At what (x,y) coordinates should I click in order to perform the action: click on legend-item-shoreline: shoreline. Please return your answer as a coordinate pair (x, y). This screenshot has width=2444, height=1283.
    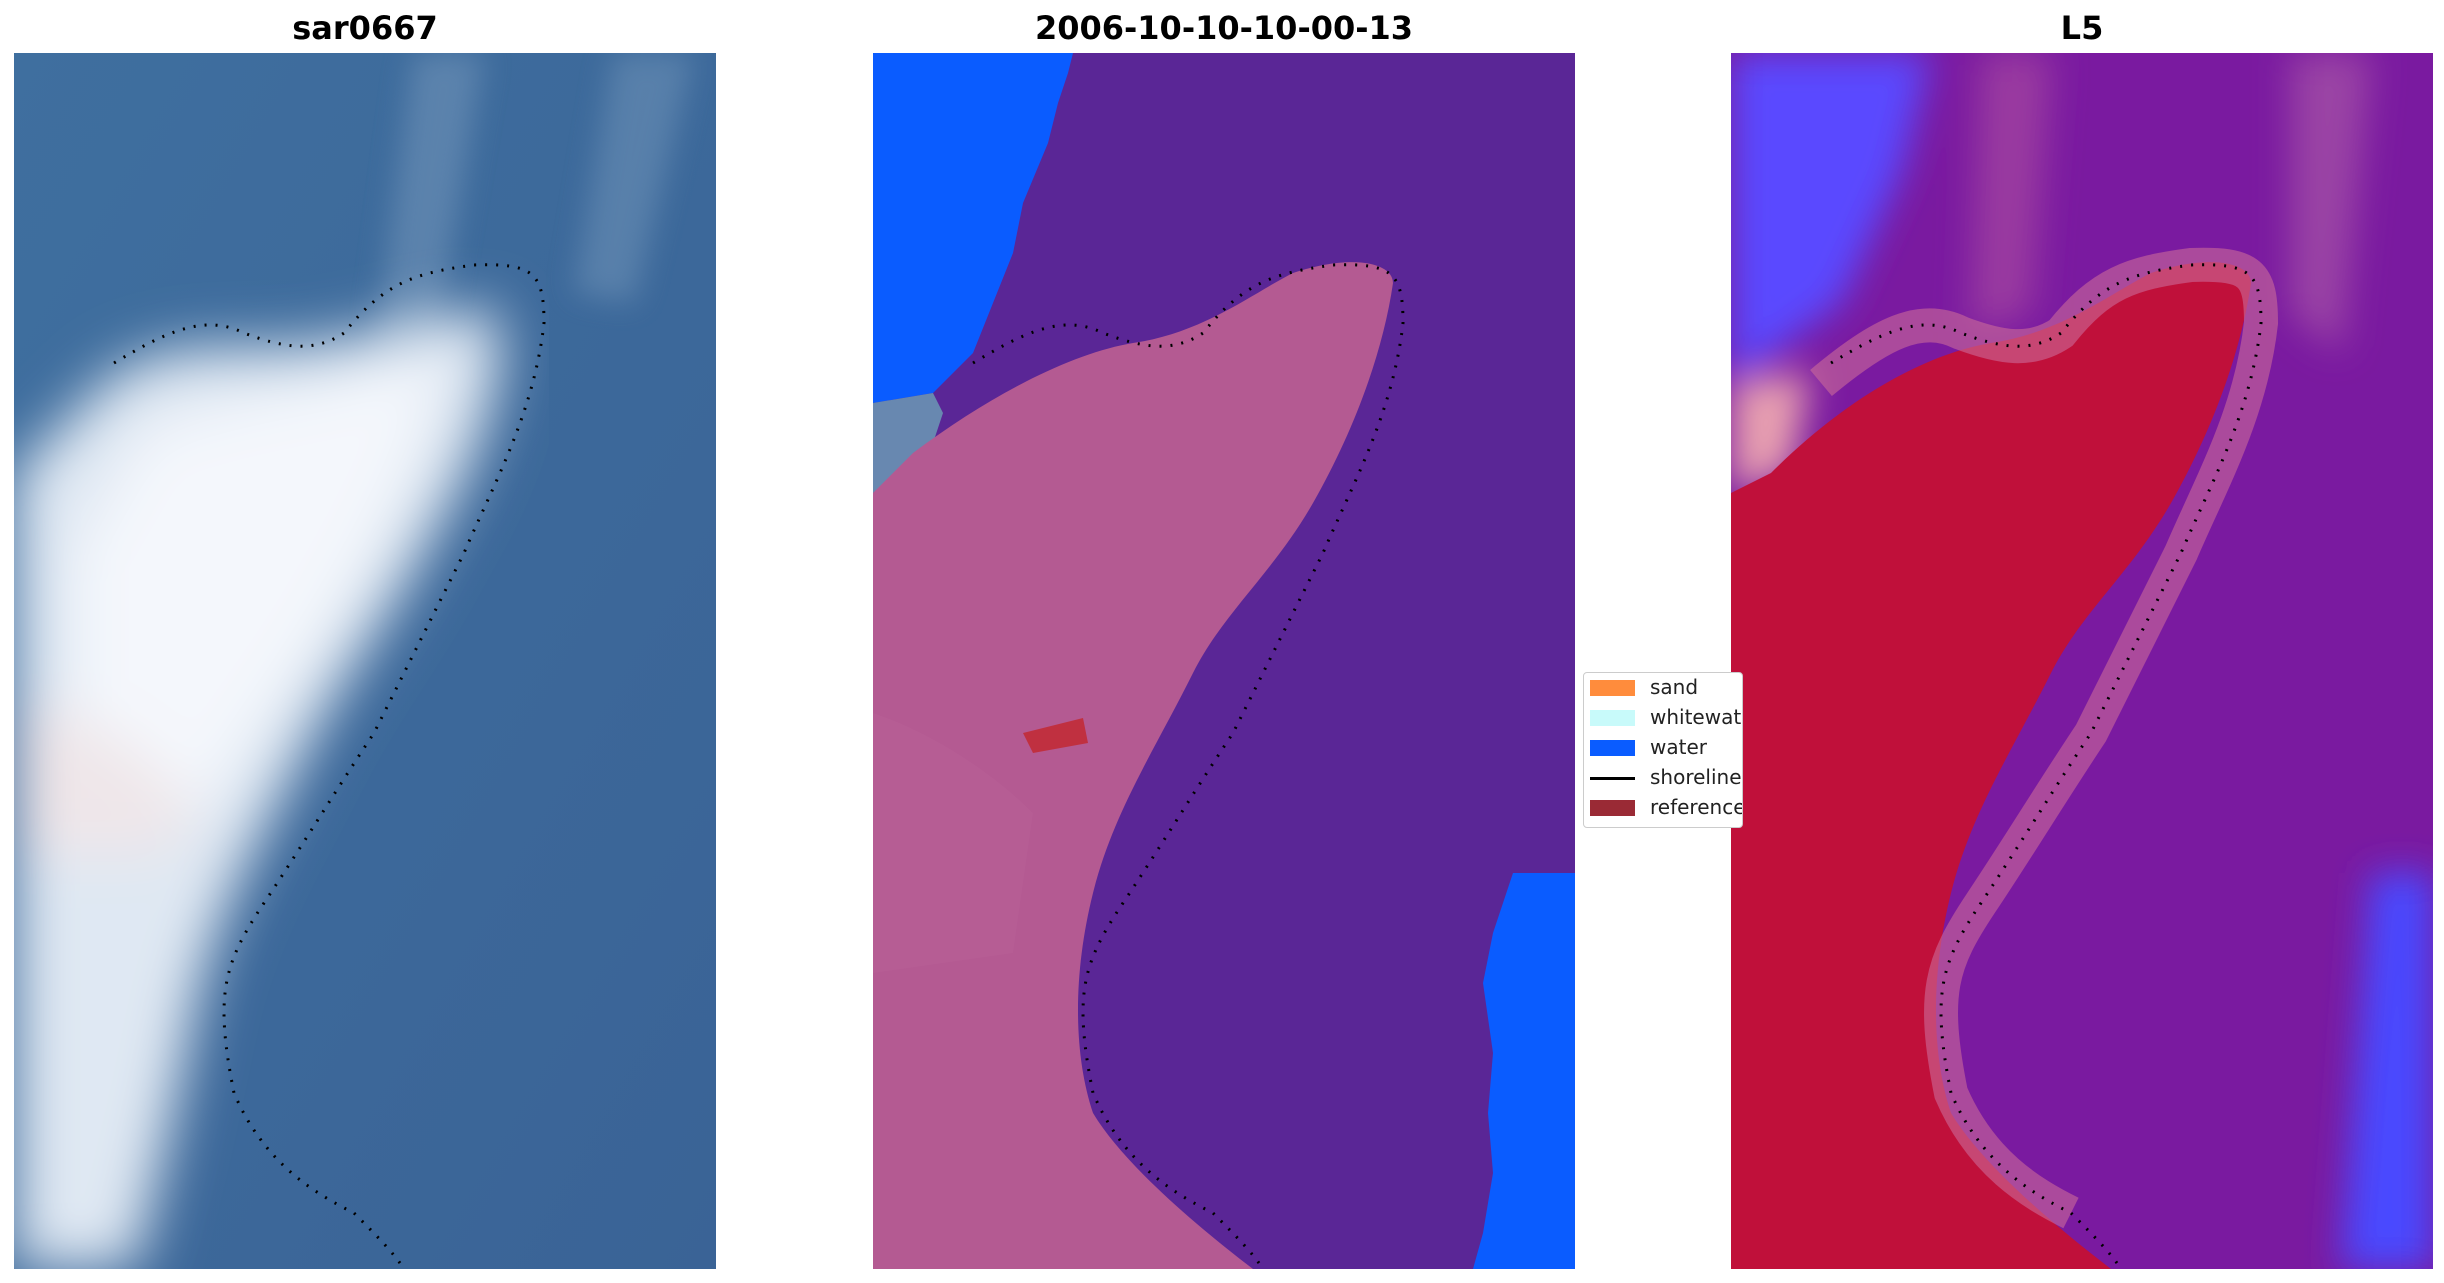
    Looking at the image, I should click on (1663, 777).